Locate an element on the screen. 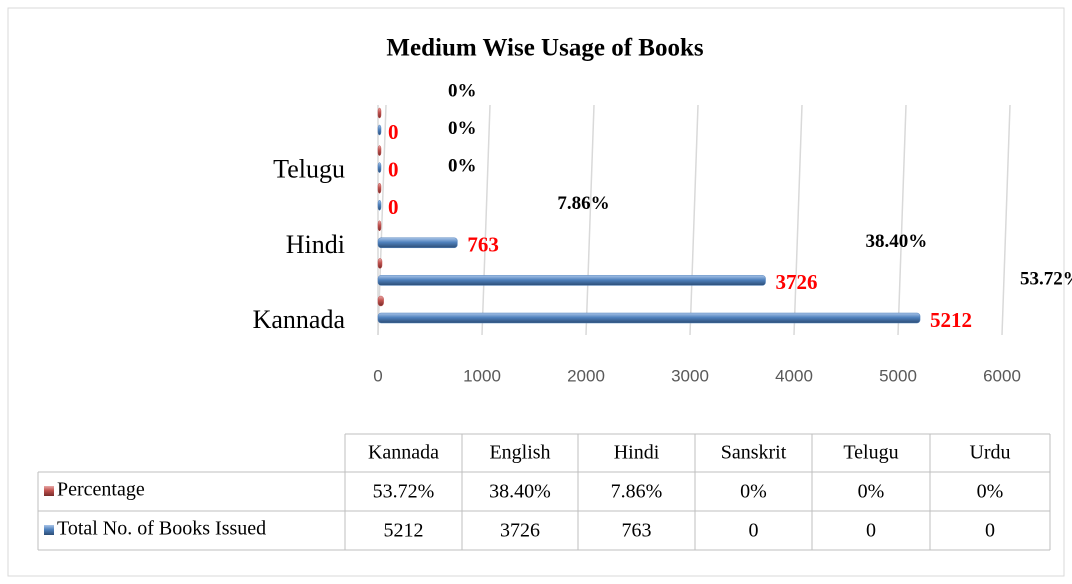 Image resolution: width=1072 pixels, height=584 pixels. chart-title: Medium Wise Usage of Books is located at coordinates (544, 48).